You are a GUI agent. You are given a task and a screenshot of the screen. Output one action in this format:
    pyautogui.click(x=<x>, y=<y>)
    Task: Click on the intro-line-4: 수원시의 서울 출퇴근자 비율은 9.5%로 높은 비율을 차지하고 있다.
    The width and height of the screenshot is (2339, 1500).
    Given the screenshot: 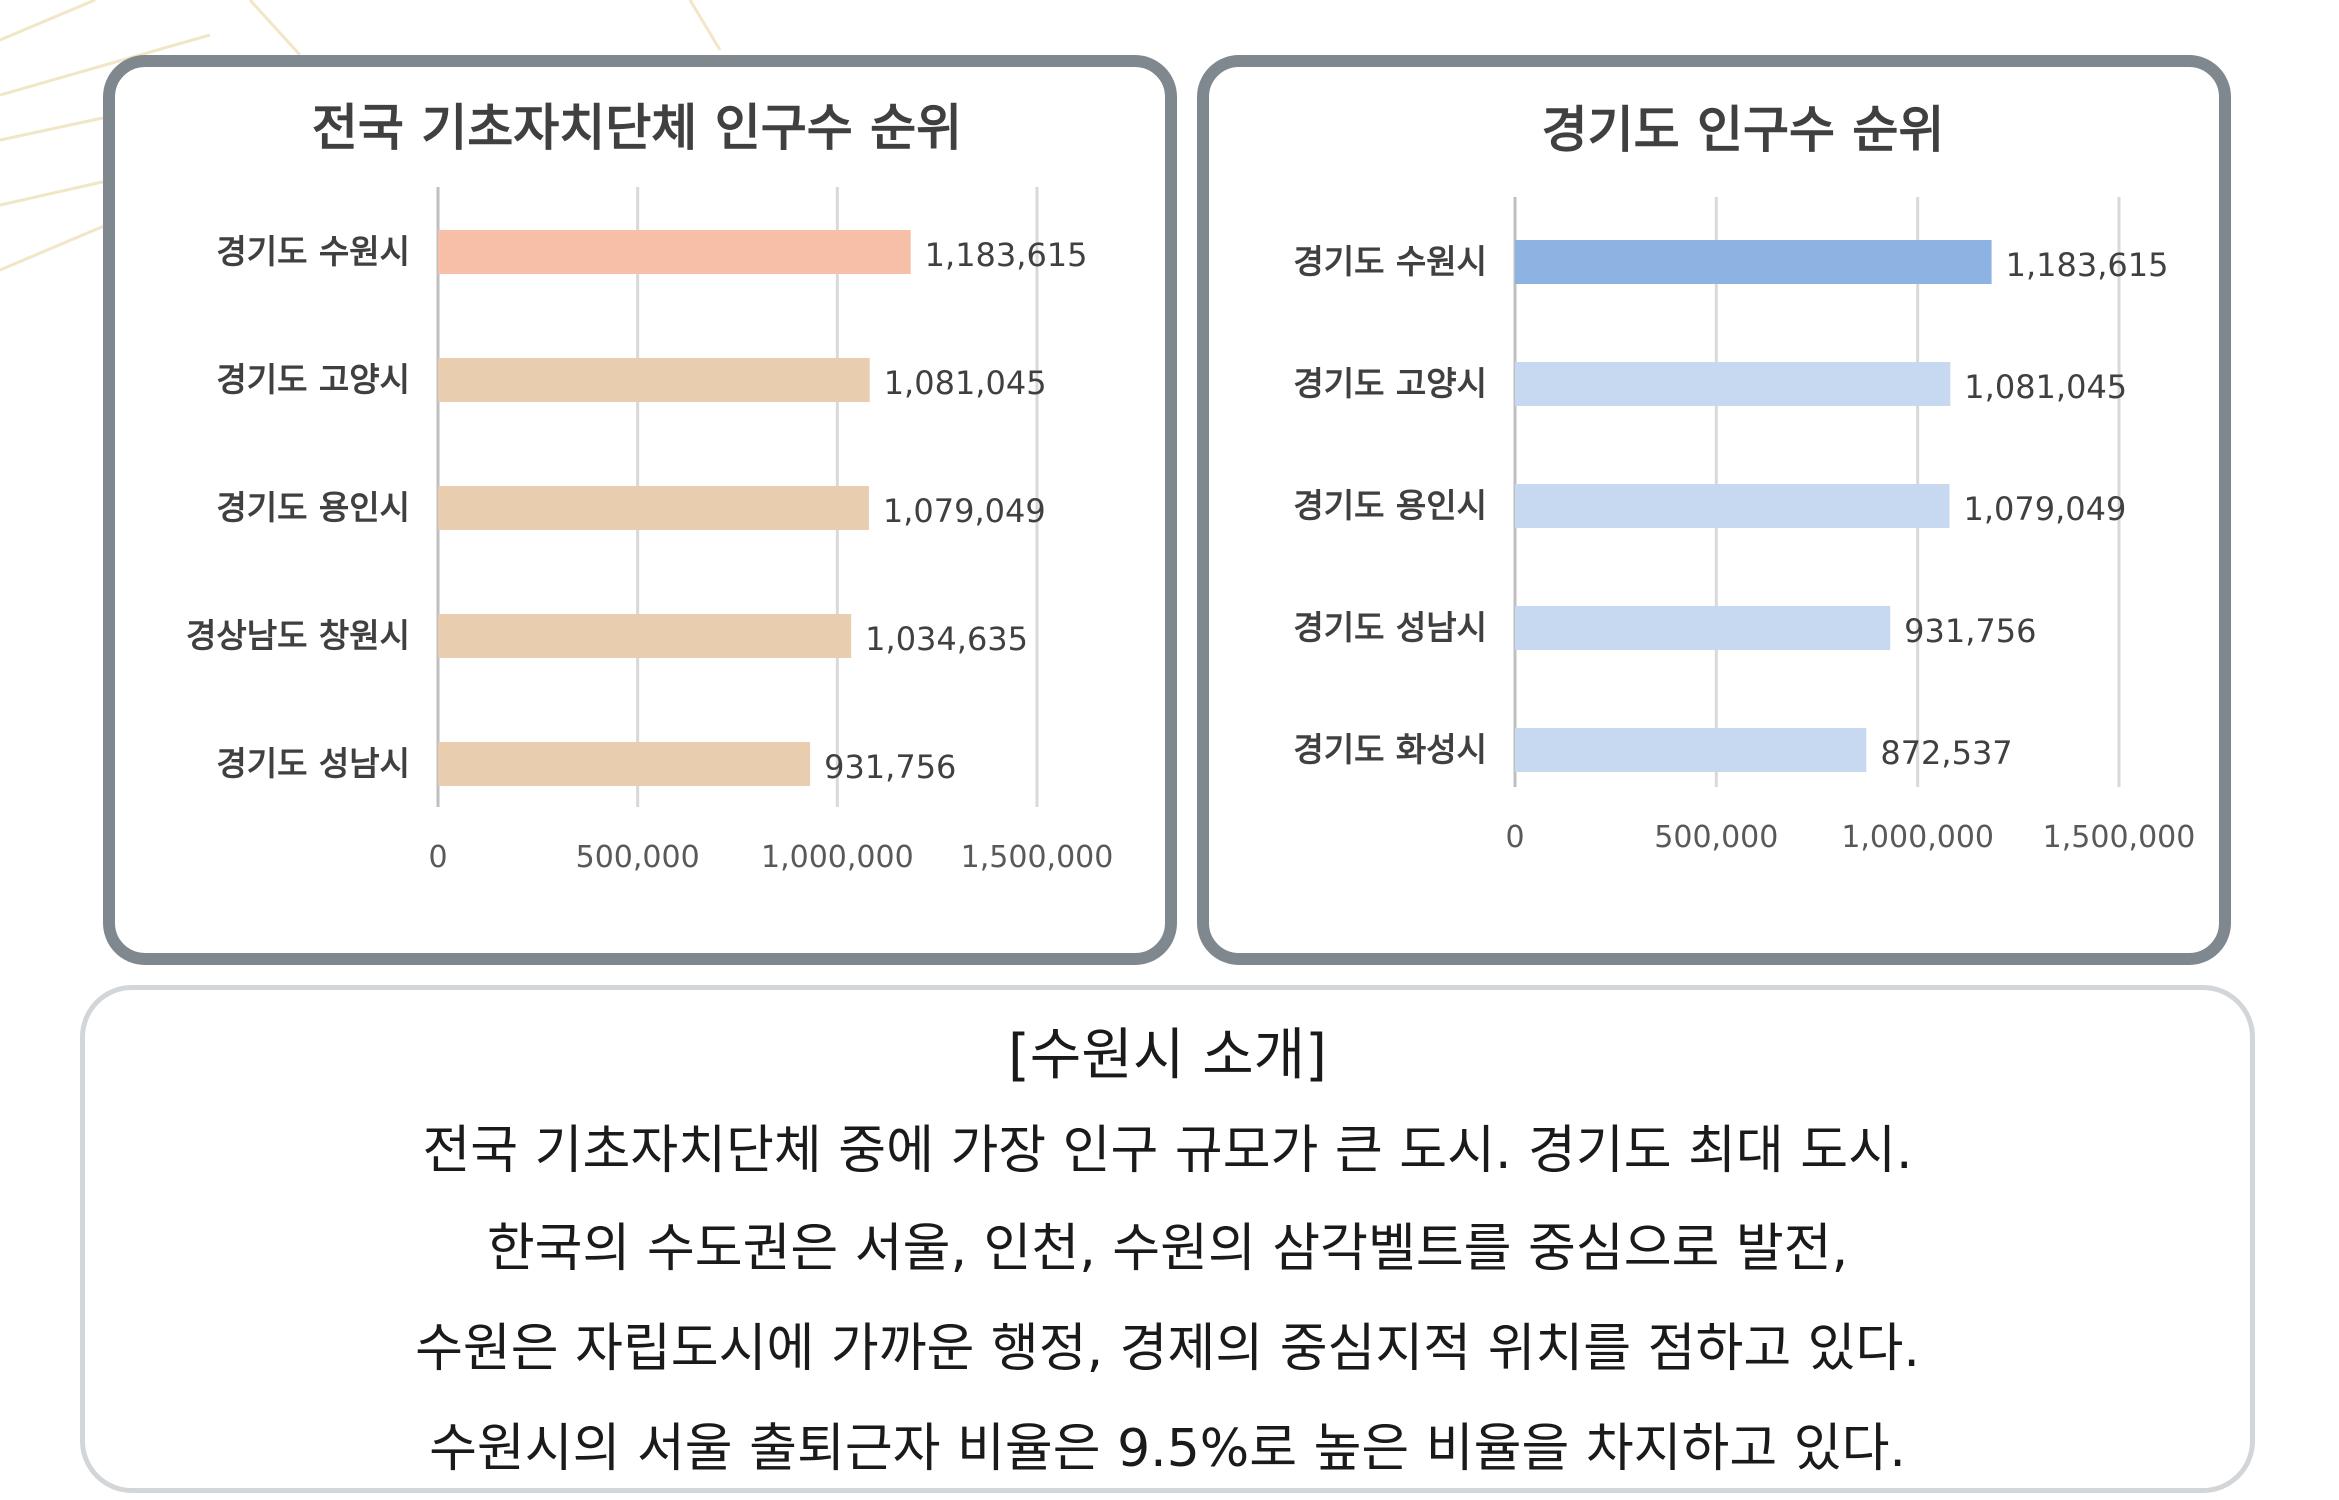 What is the action you would take?
    pyautogui.click(x=1167, y=1449)
    